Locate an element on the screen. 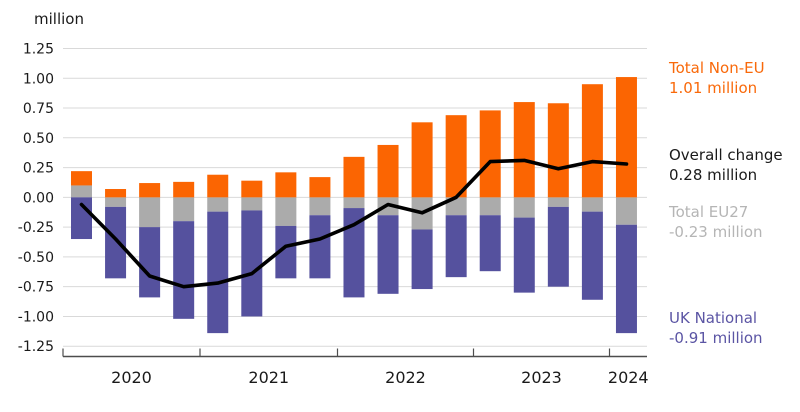  annotation-total-eu27: Total EU27 -0.23 million is located at coordinates (716, 222).